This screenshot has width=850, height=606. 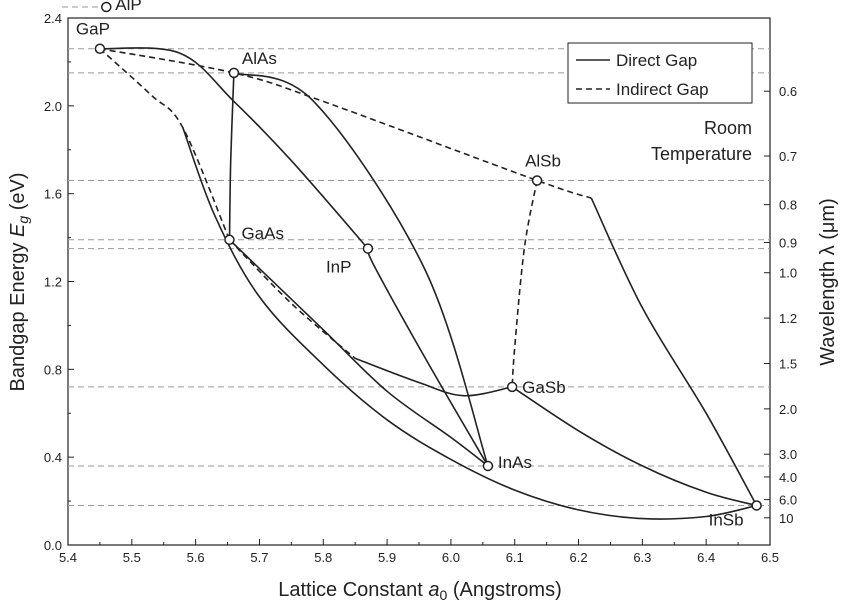 What do you see at coordinates (579, 557) in the screenshot?
I see `x-tick-label: 6.2` at bounding box center [579, 557].